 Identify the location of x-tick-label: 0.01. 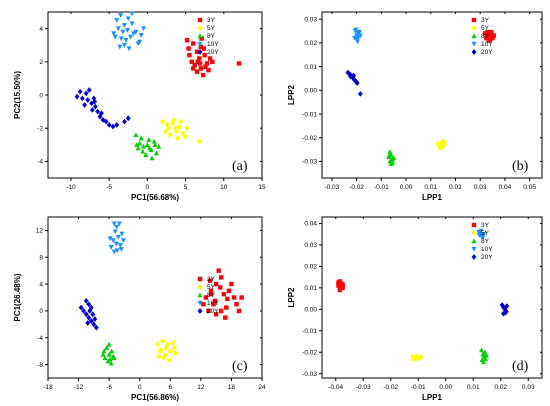
(430, 187).